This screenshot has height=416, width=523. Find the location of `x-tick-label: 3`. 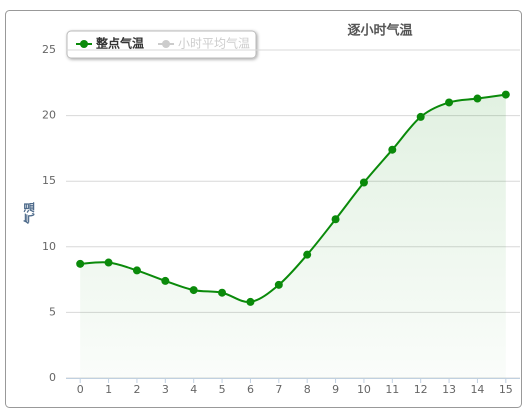

x-tick-label: 3 is located at coordinates (165, 389).